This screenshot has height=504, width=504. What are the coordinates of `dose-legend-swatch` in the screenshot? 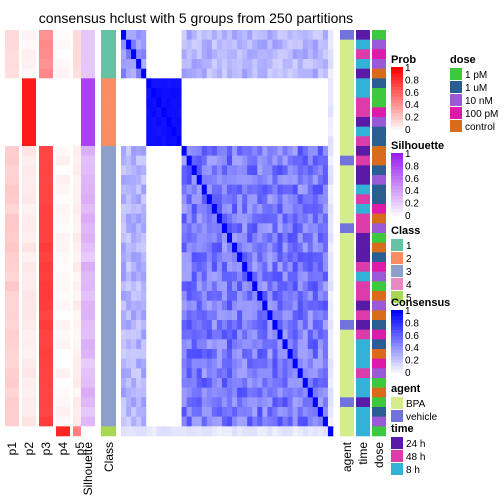 It's located at (456, 74).